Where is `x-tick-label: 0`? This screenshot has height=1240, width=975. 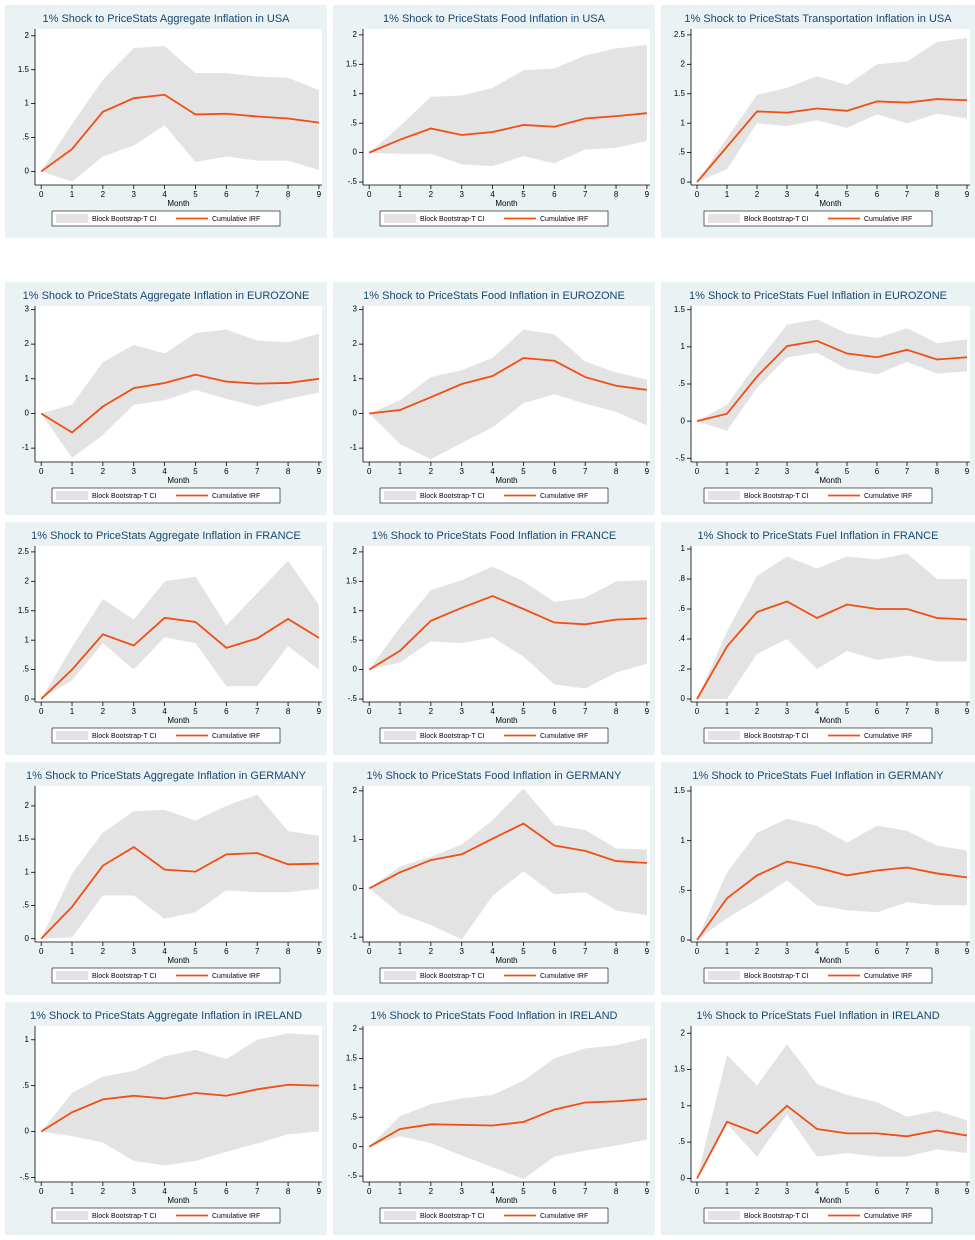
x-tick-label: 0 is located at coordinates (697, 194).